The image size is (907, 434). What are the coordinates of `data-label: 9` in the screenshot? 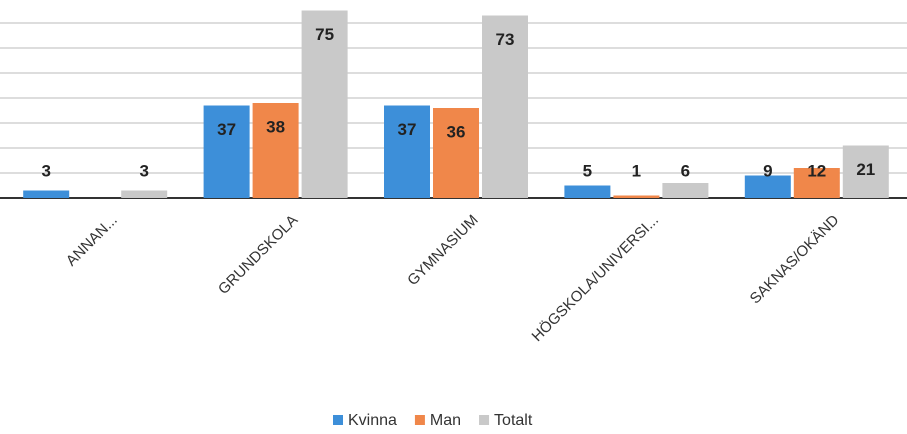 It's located at (767, 170).